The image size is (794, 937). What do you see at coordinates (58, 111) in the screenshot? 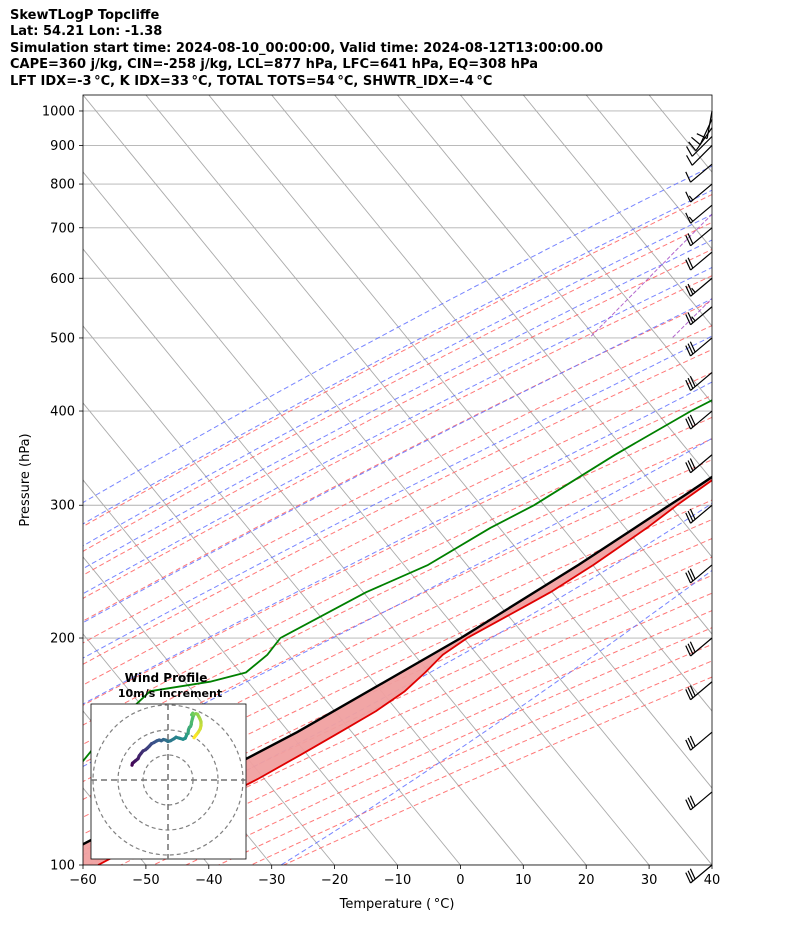
I see `y-tick-label: 1000` at bounding box center [58, 111].